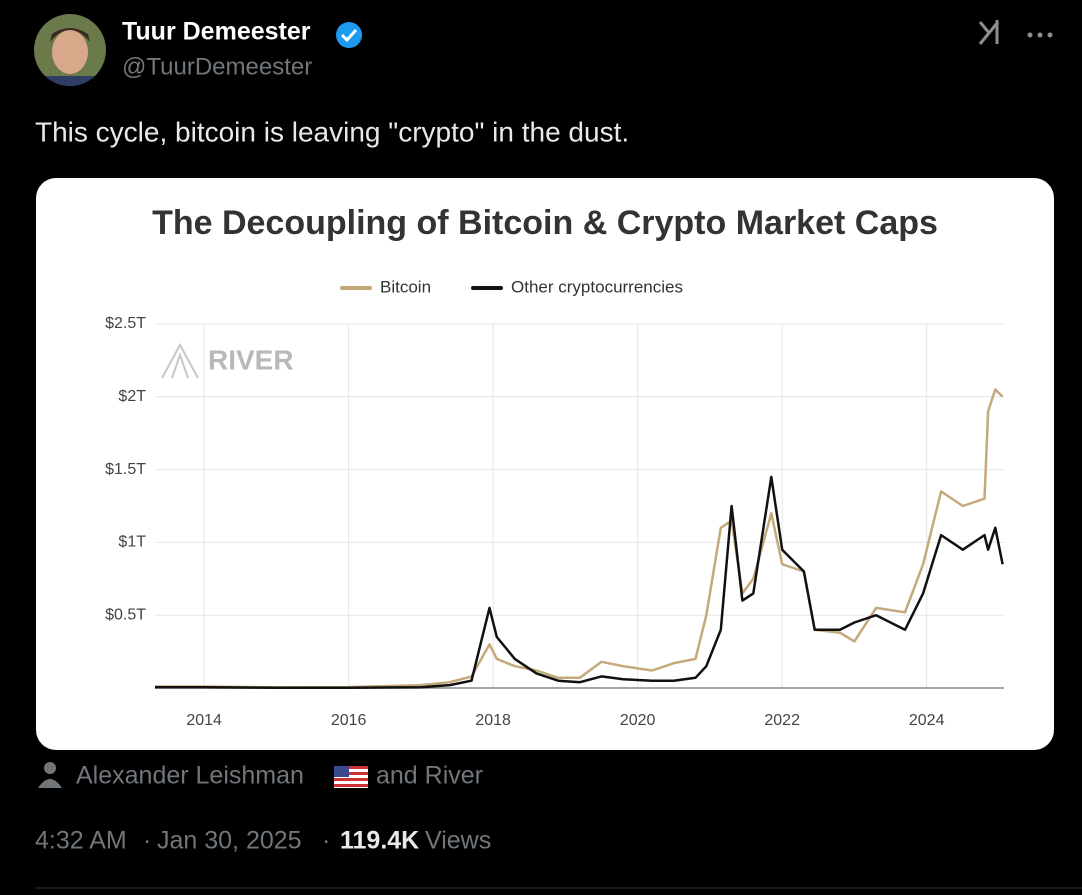 The height and width of the screenshot is (895, 1082). Describe the element at coordinates (349, 720) in the screenshot. I see `x-tick-label: 2016` at that location.